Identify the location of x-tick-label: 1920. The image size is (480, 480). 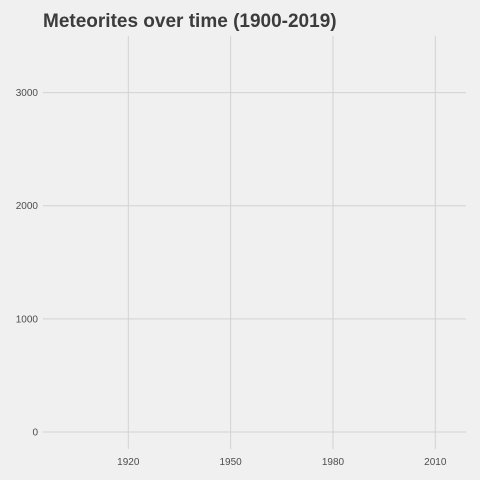
(128, 462).